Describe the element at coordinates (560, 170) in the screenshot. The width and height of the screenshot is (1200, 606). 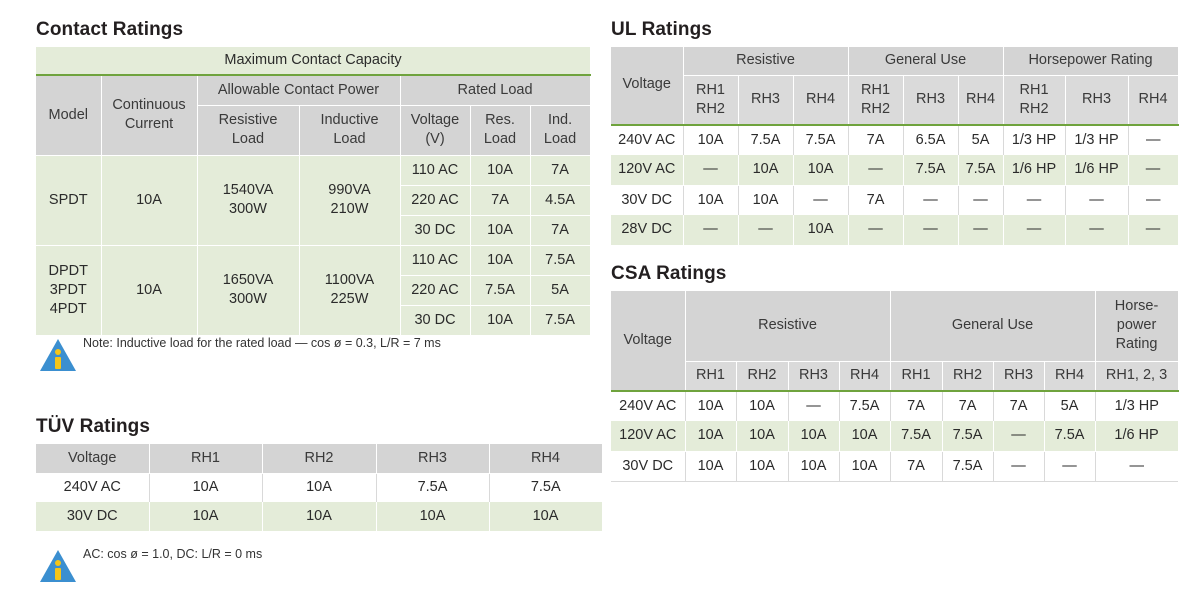
I see `ind-load-cell: 7A` at that location.